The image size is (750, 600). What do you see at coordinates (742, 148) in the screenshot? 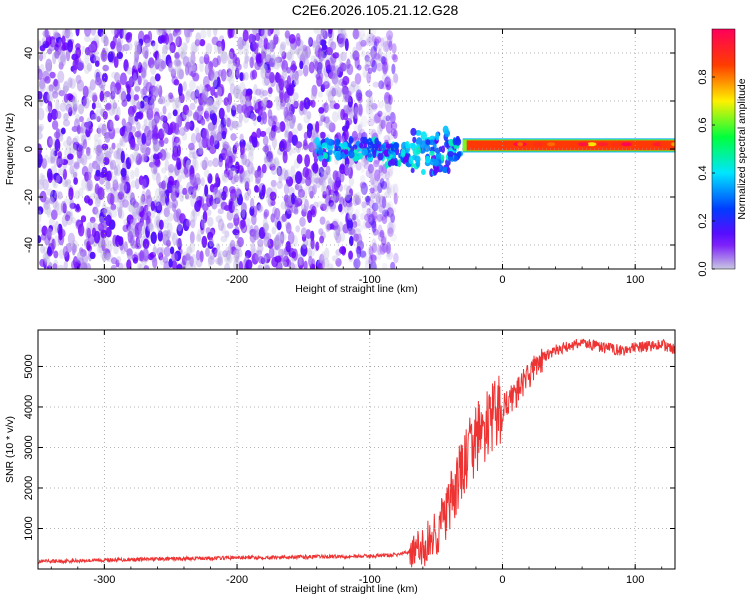
I see `colorbar-label: Normalized spectral amplitude` at bounding box center [742, 148].